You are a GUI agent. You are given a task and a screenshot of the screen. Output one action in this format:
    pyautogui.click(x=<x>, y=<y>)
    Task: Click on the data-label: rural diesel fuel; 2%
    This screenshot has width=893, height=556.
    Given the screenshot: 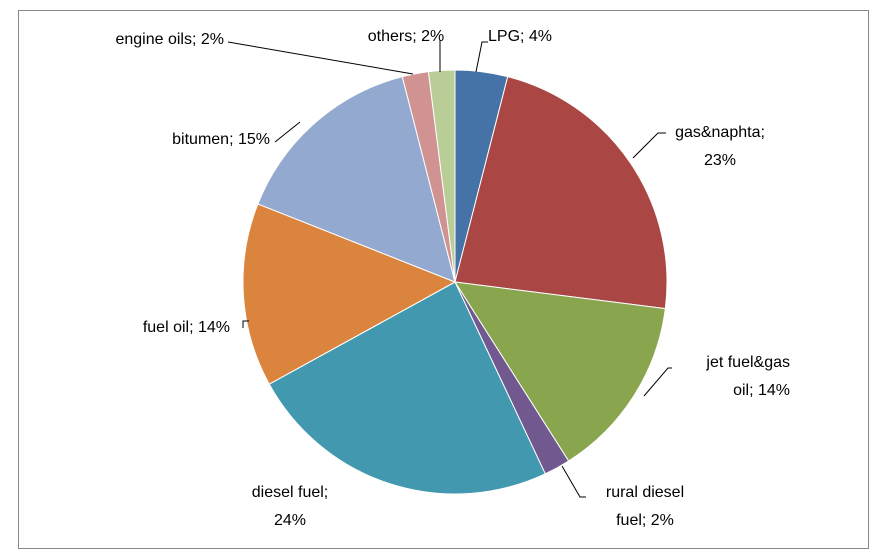 What is the action you would take?
    pyautogui.click(x=645, y=506)
    